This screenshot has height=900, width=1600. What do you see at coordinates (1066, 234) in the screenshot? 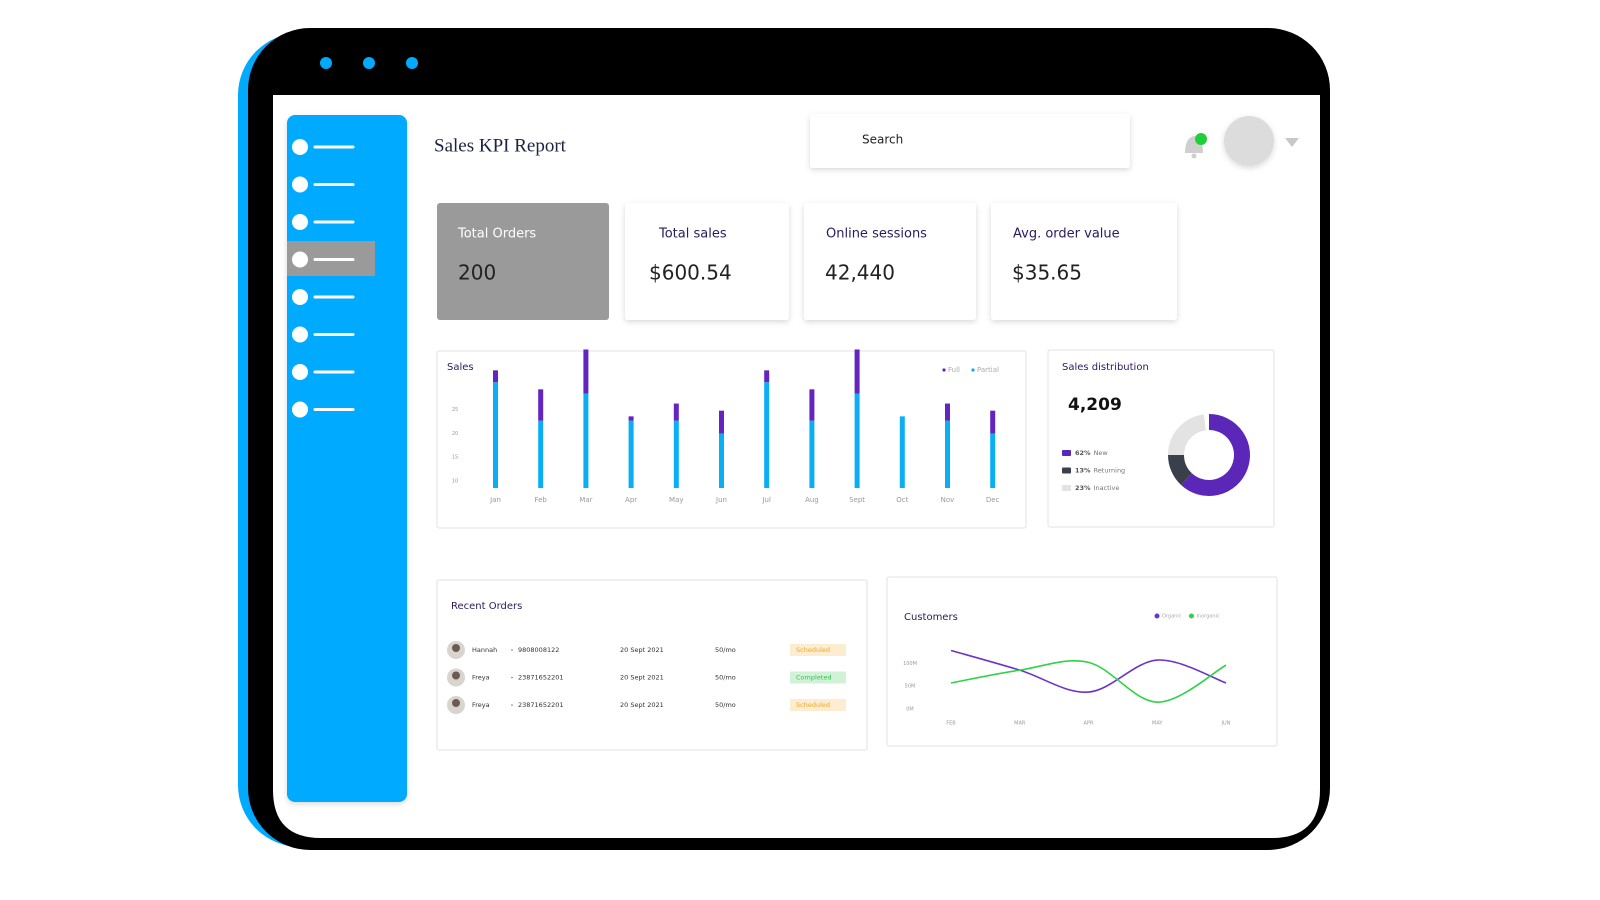
I see `kpi-label: Avg. order value` at bounding box center [1066, 234].